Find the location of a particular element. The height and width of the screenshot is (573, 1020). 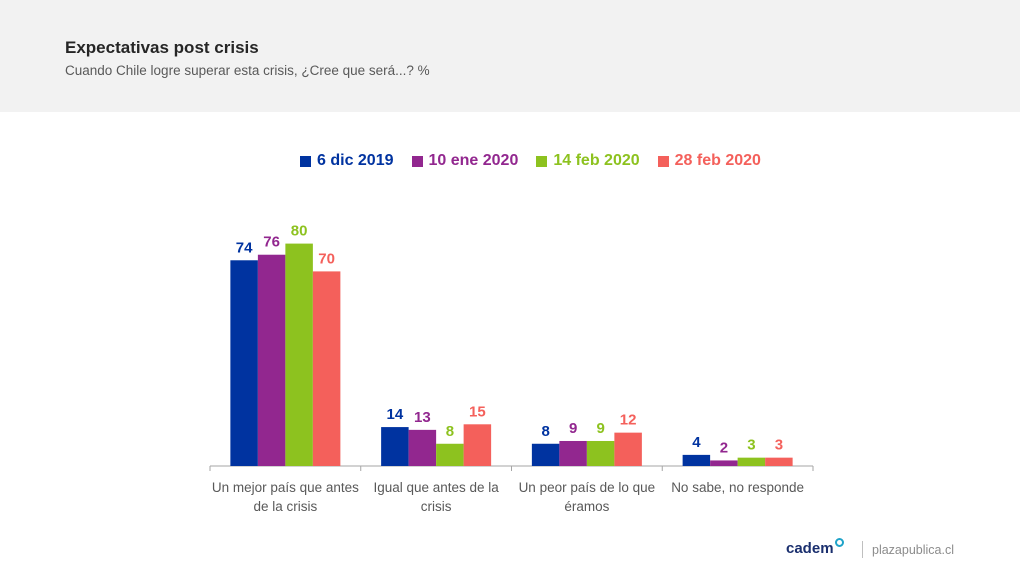

legend-item-0: 6 dic 2019 is located at coordinates (347, 161).